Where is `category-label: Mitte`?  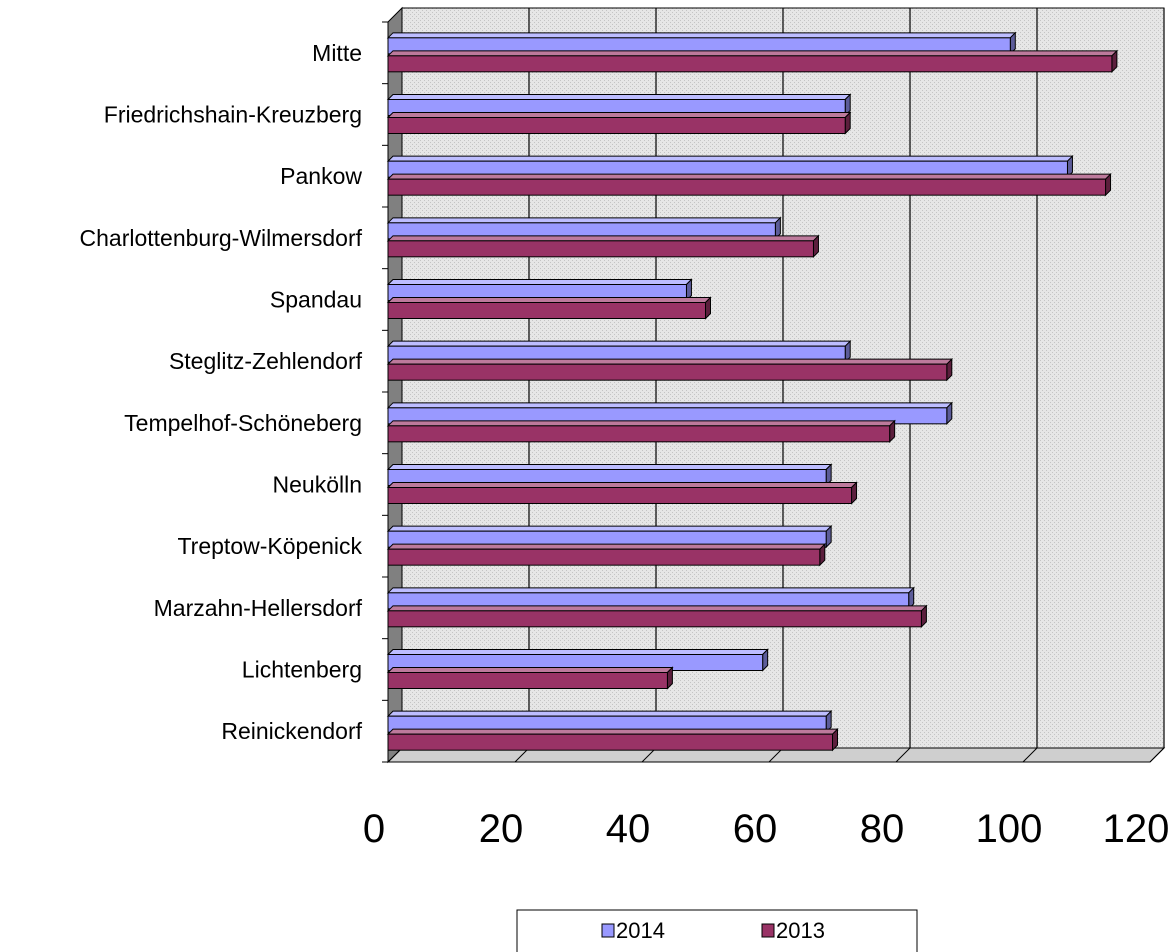
category-label: Mitte is located at coordinates (337, 53).